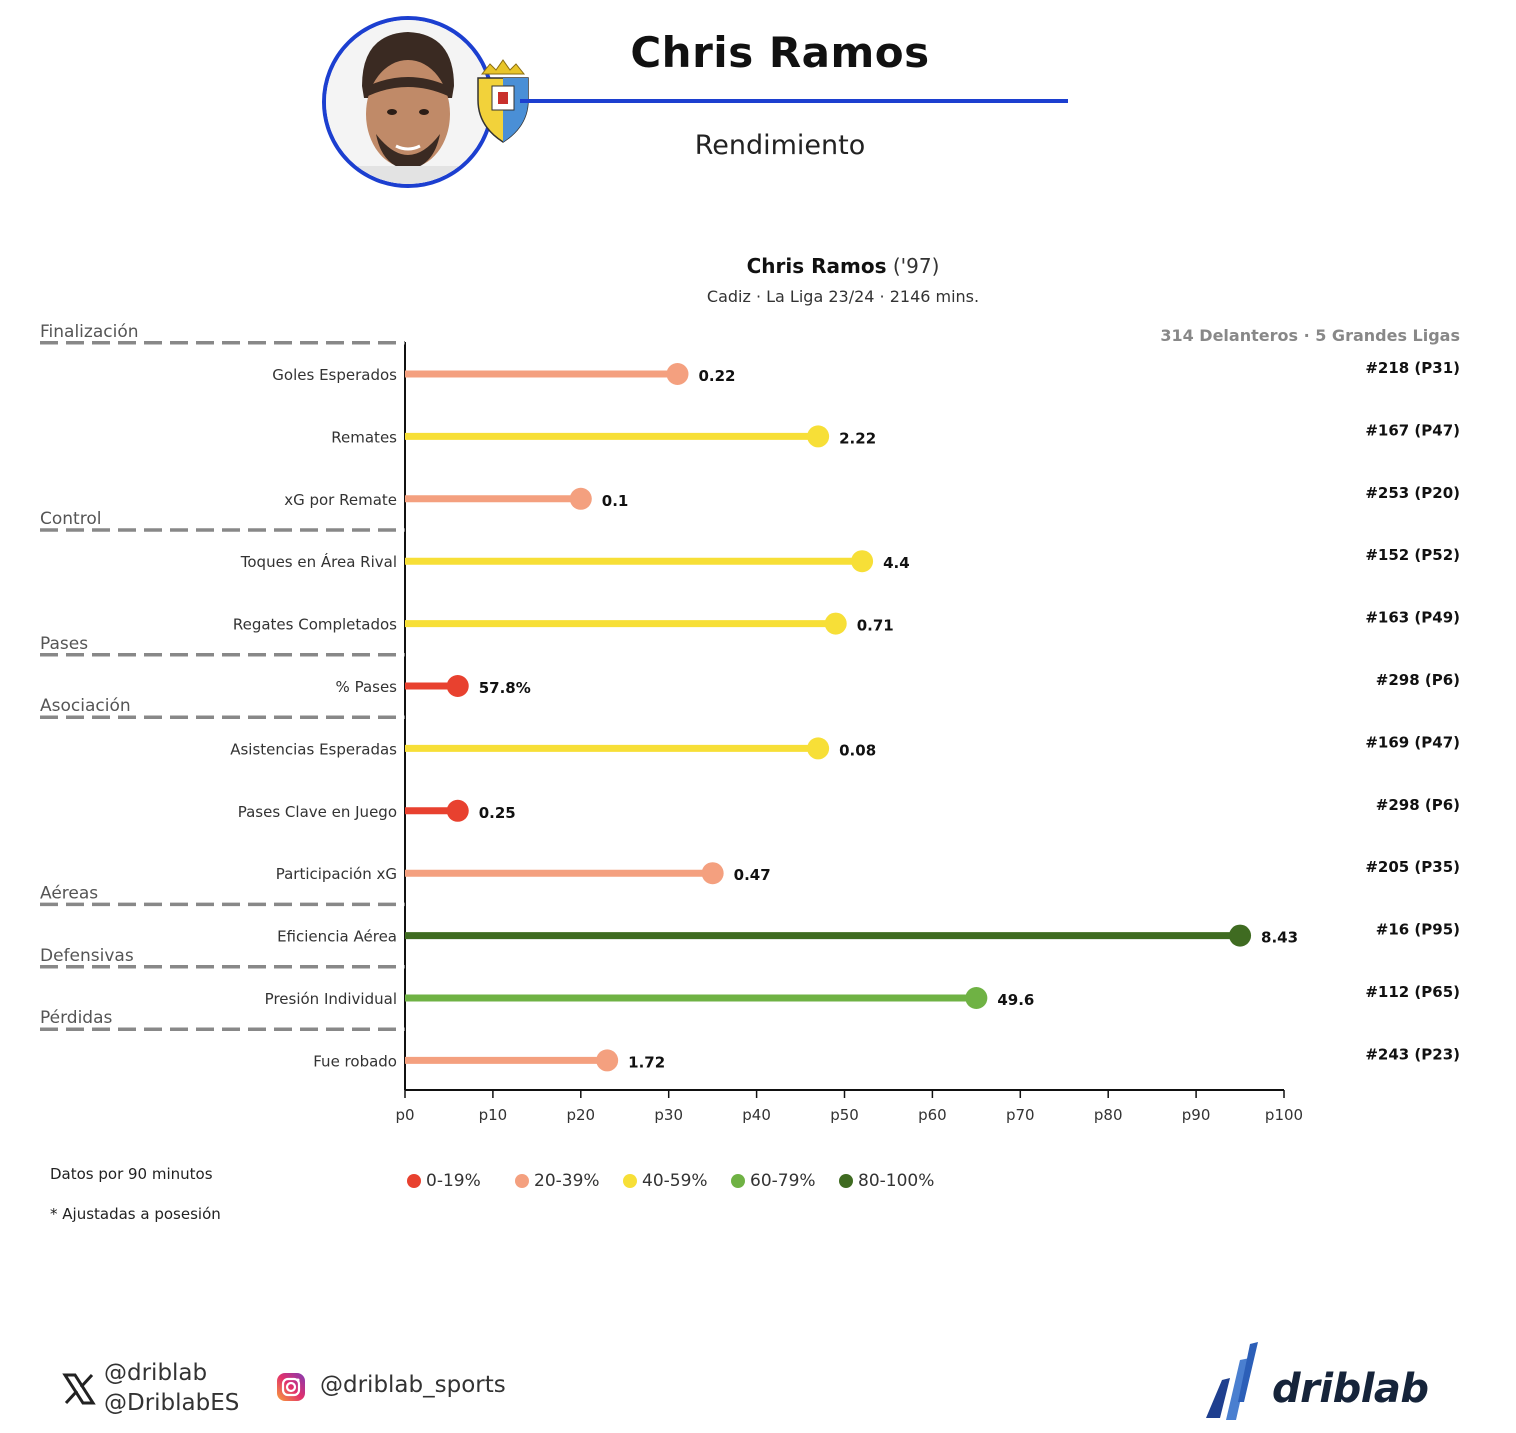  Describe the element at coordinates (1412, 992) in the screenshot. I see `metric-rank-label: #112 (P65)` at that location.